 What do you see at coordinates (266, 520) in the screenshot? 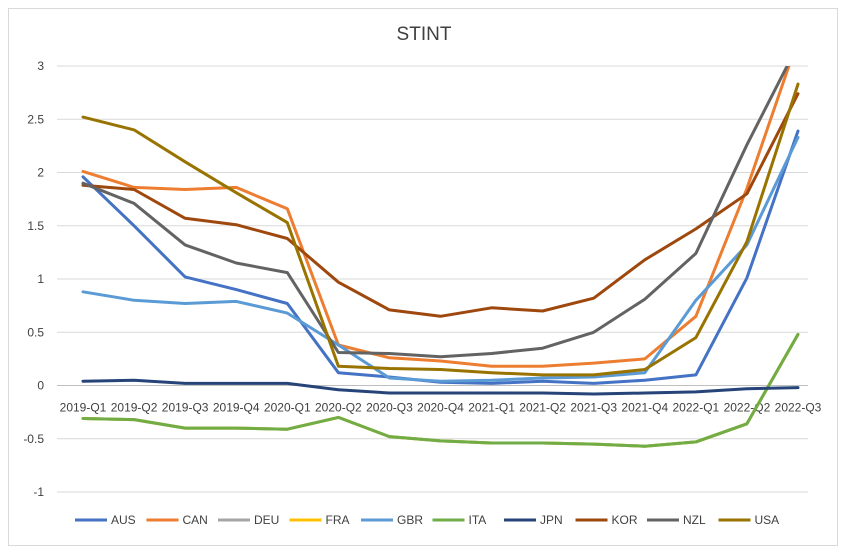
I see `legend-label-deu: DEU` at bounding box center [266, 520].